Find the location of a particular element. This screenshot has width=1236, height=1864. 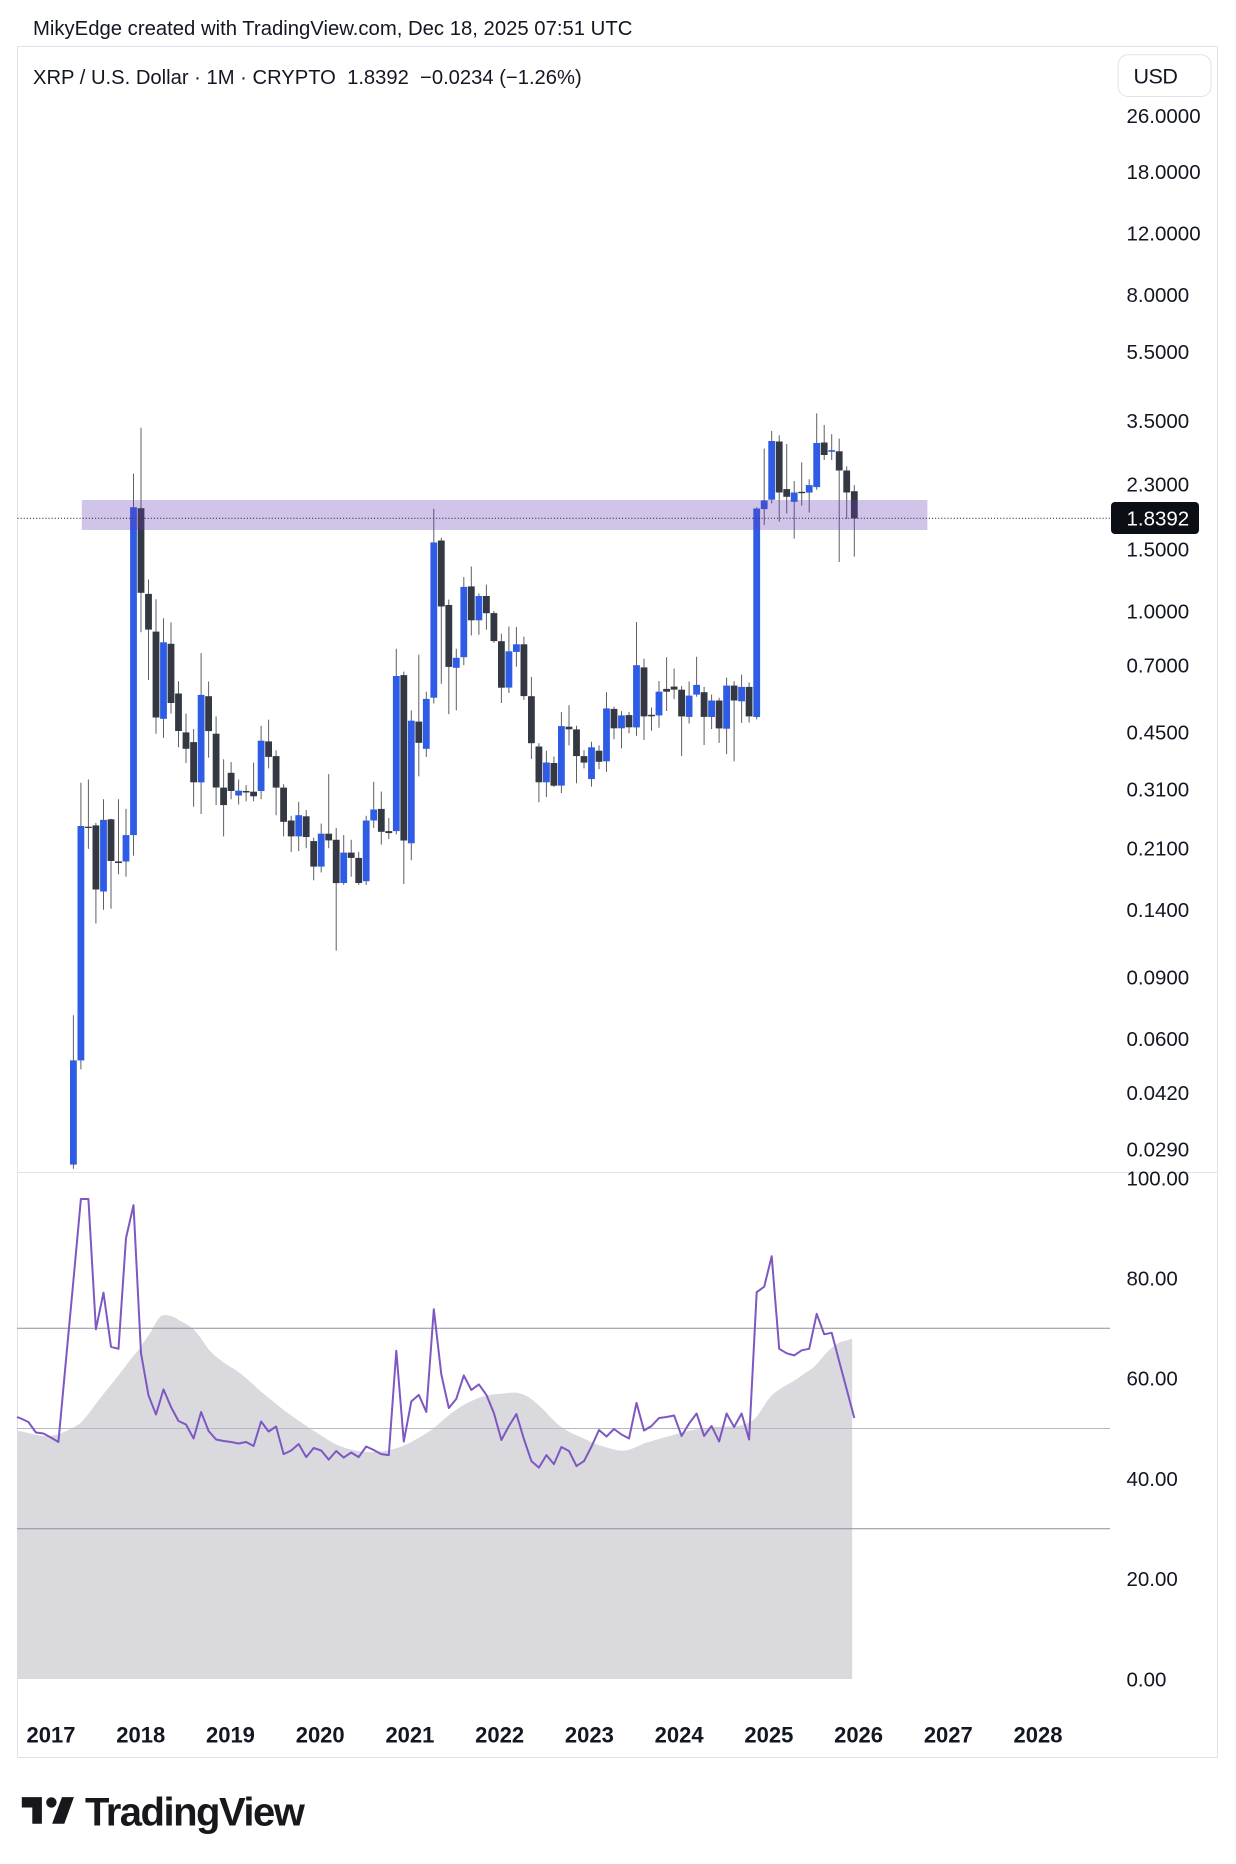

svg-text: 1.8392 is located at coordinates (1158, 519).